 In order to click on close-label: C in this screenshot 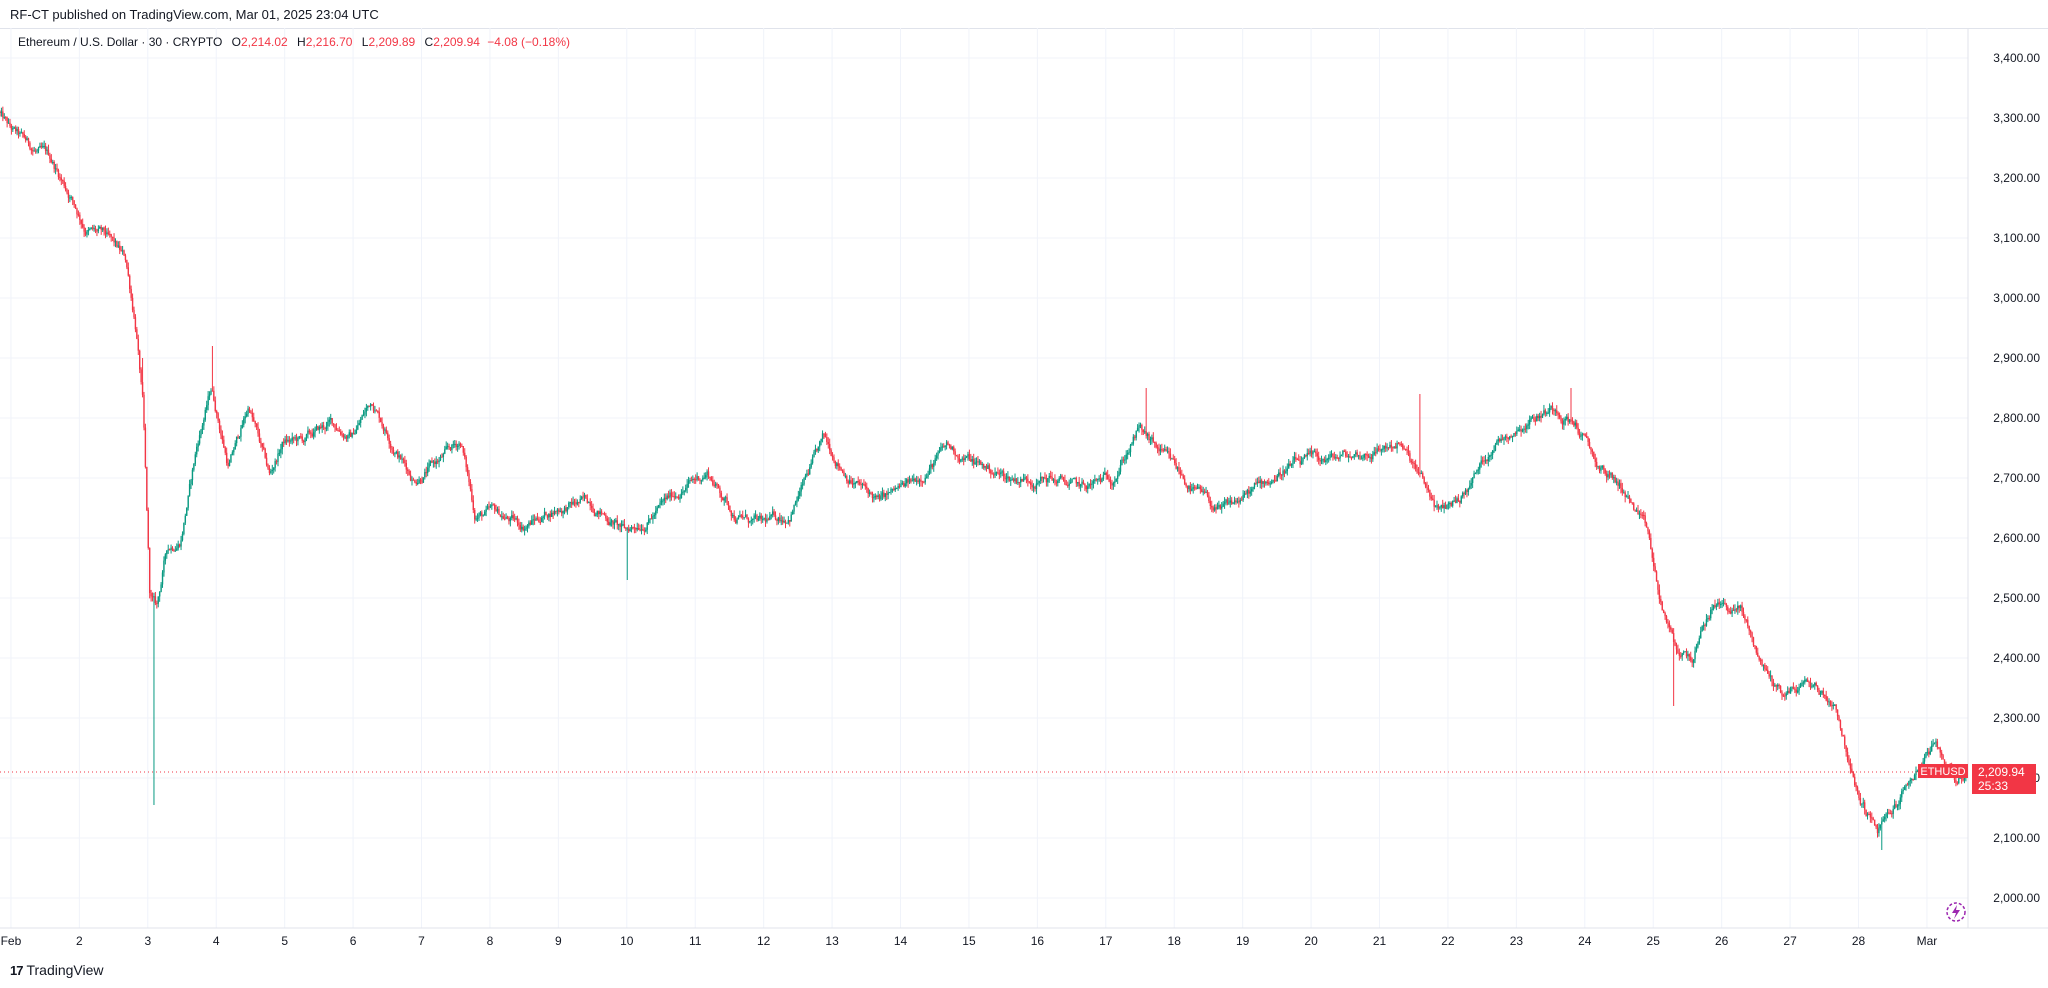, I will do `click(429, 42)`.